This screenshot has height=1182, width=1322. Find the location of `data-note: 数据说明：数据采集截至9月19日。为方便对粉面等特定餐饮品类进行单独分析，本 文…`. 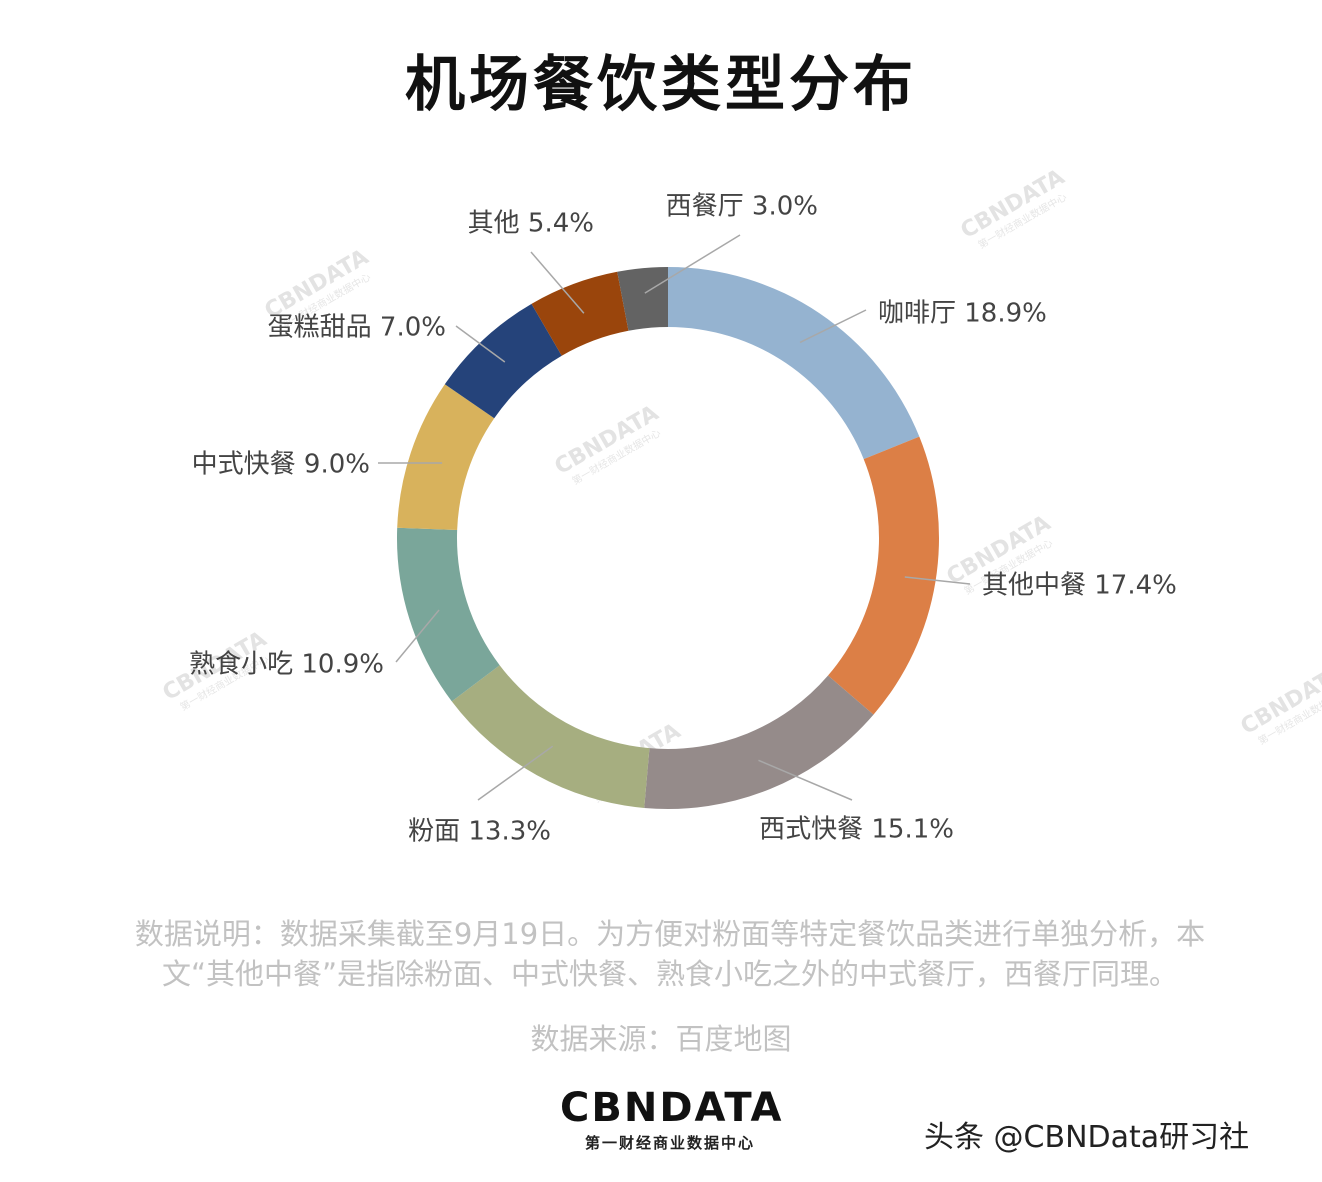

data-note: 数据说明：数据采集截至9月19日。为方便对粉面等特定餐饮品类进行单独分析，本 文… is located at coordinates (670, 954).